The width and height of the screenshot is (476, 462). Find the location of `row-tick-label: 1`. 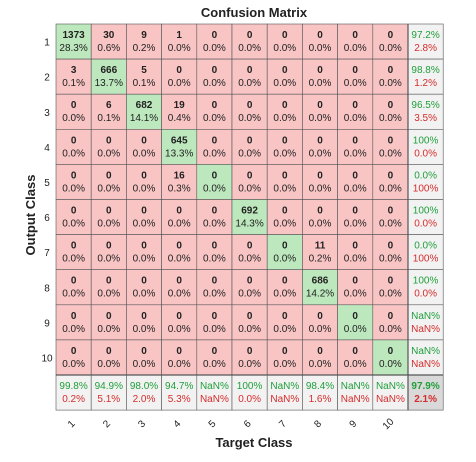

row-tick-label: 1 is located at coordinates (47, 43).